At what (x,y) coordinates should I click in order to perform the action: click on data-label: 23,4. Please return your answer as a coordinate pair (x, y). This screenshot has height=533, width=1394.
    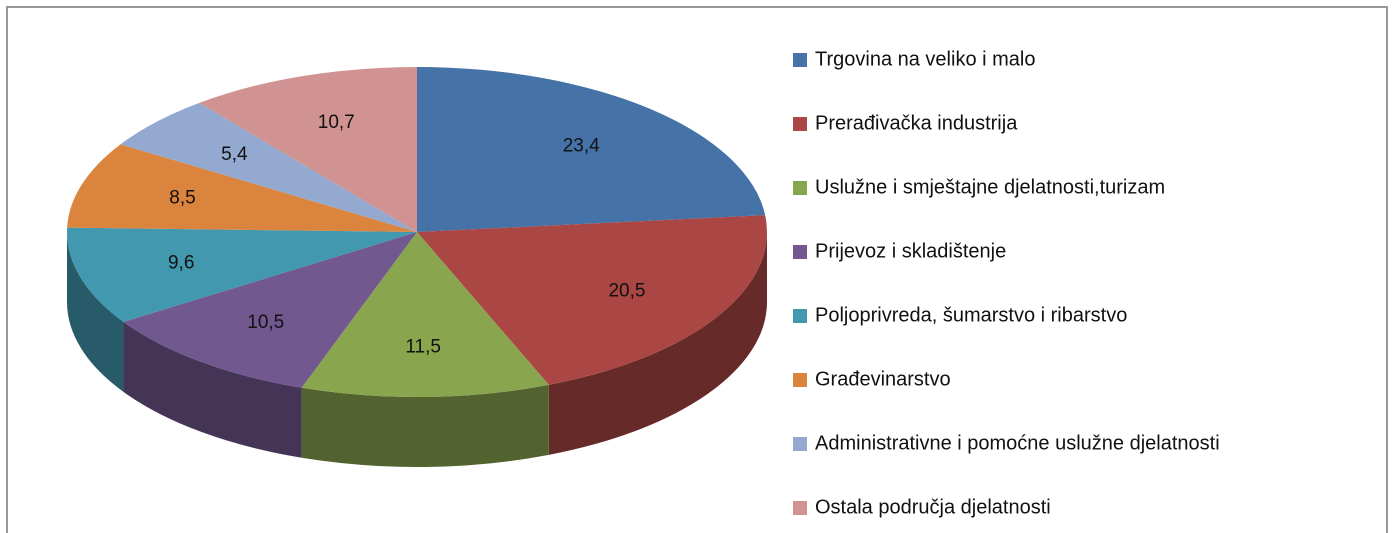
    Looking at the image, I should click on (581, 145).